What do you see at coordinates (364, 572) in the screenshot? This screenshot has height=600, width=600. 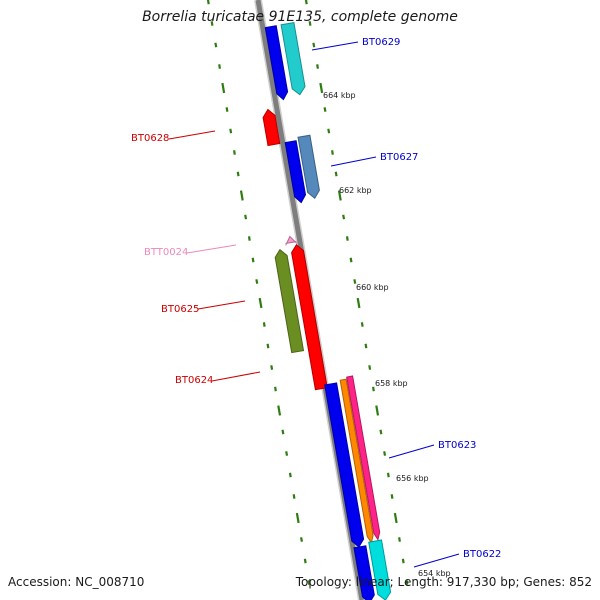 I see `gene-bt0622-arrow` at bounding box center [364, 572].